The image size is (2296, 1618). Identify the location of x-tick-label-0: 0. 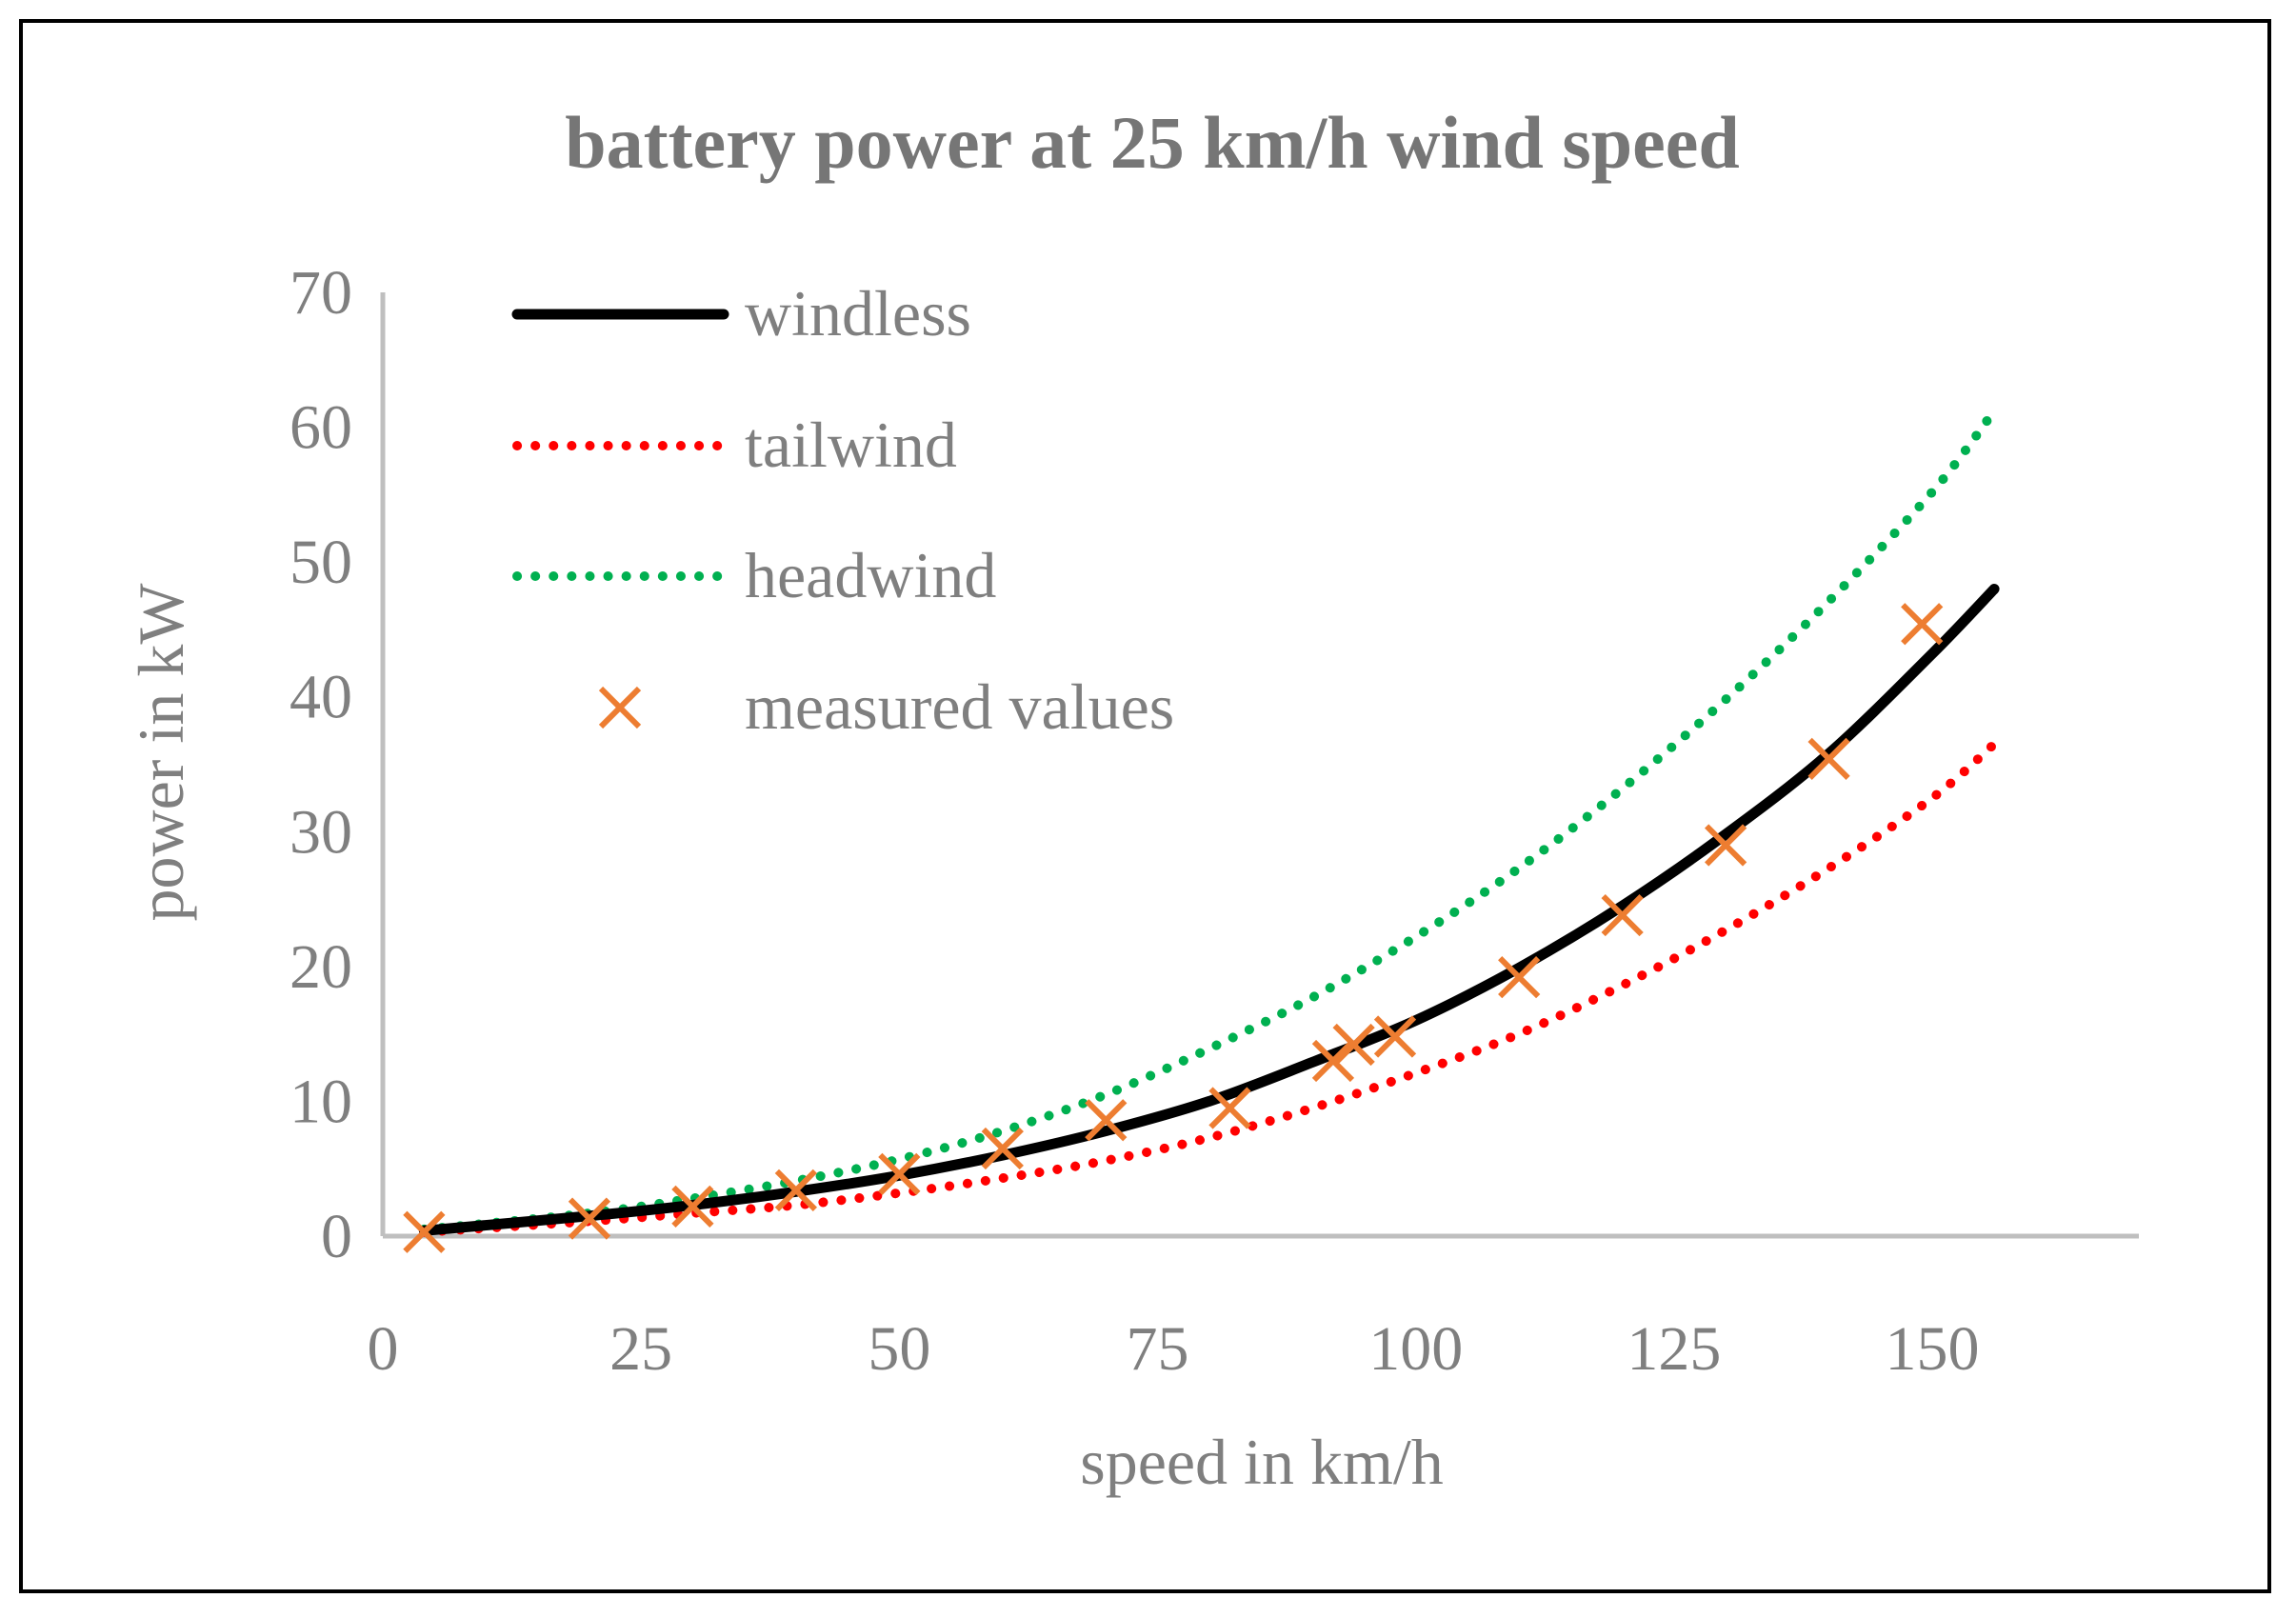
(383, 1349).